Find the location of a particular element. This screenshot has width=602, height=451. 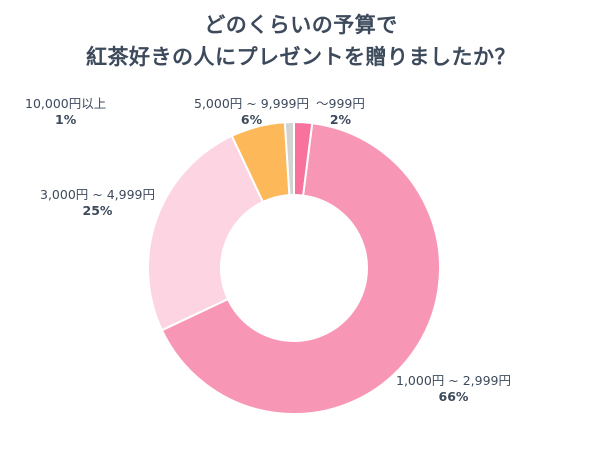

slice-label-3000-4999: 3,000円 ~ 4,999円 25% is located at coordinates (97, 203).